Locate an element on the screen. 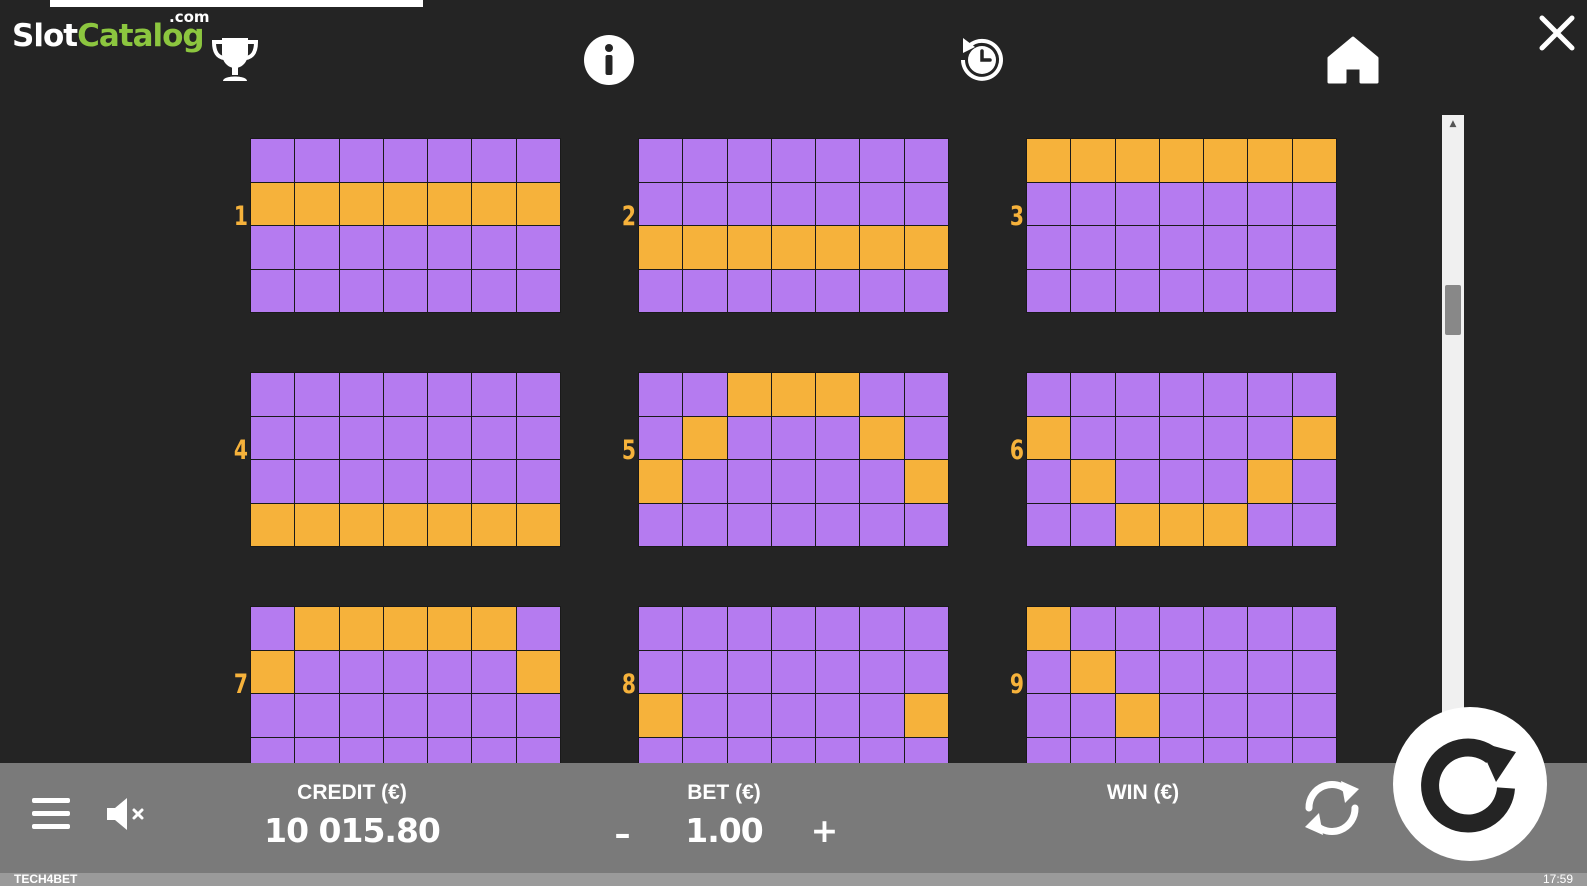 This screenshot has width=1587, height=886. bet-plus-button: + is located at coordinates (824, 830).